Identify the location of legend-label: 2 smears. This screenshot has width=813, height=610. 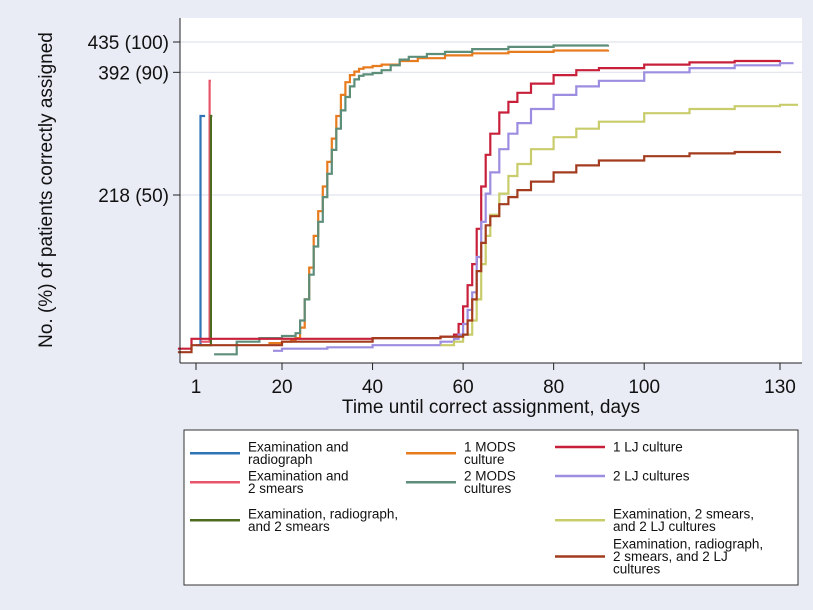
(276, 488).